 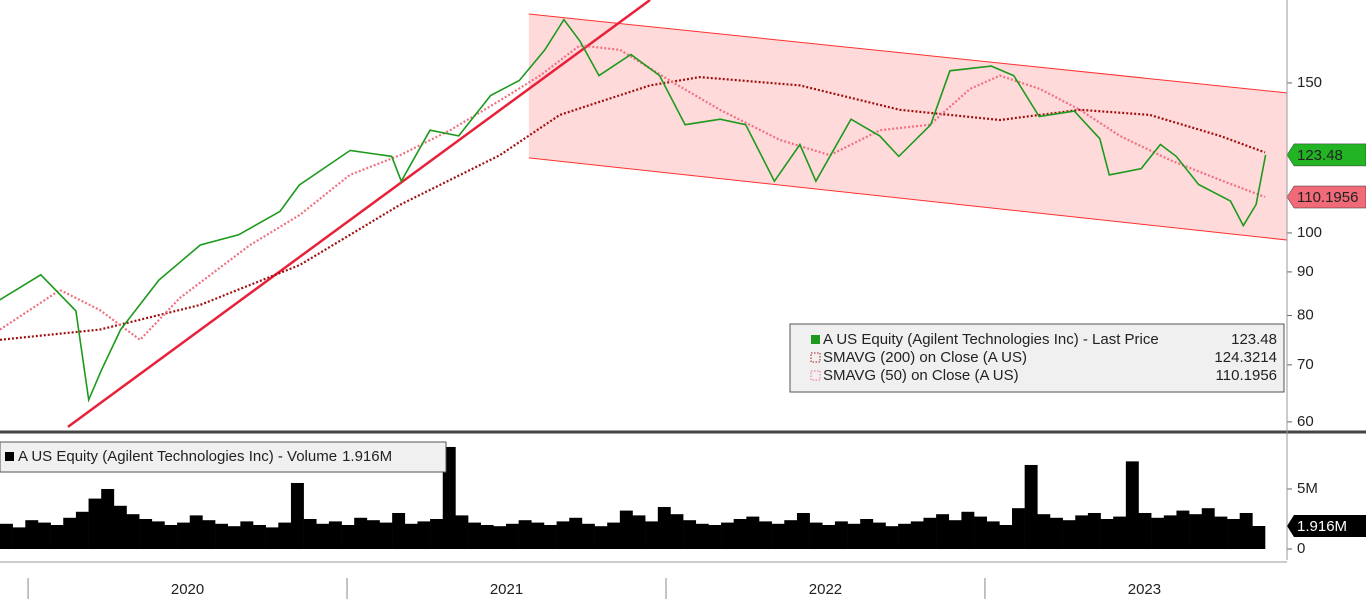 I want to click on y-tick-label: 150, so click(x=1309, y=82).